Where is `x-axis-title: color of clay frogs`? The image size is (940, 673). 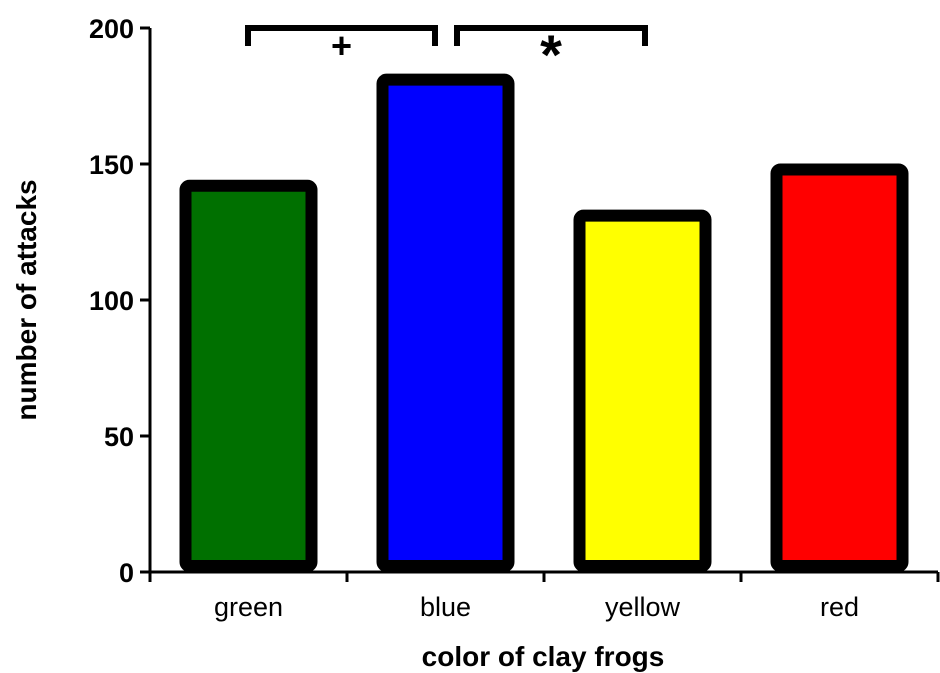 x-axis-title: color of clay frogs is located at coordinates (543, 656).